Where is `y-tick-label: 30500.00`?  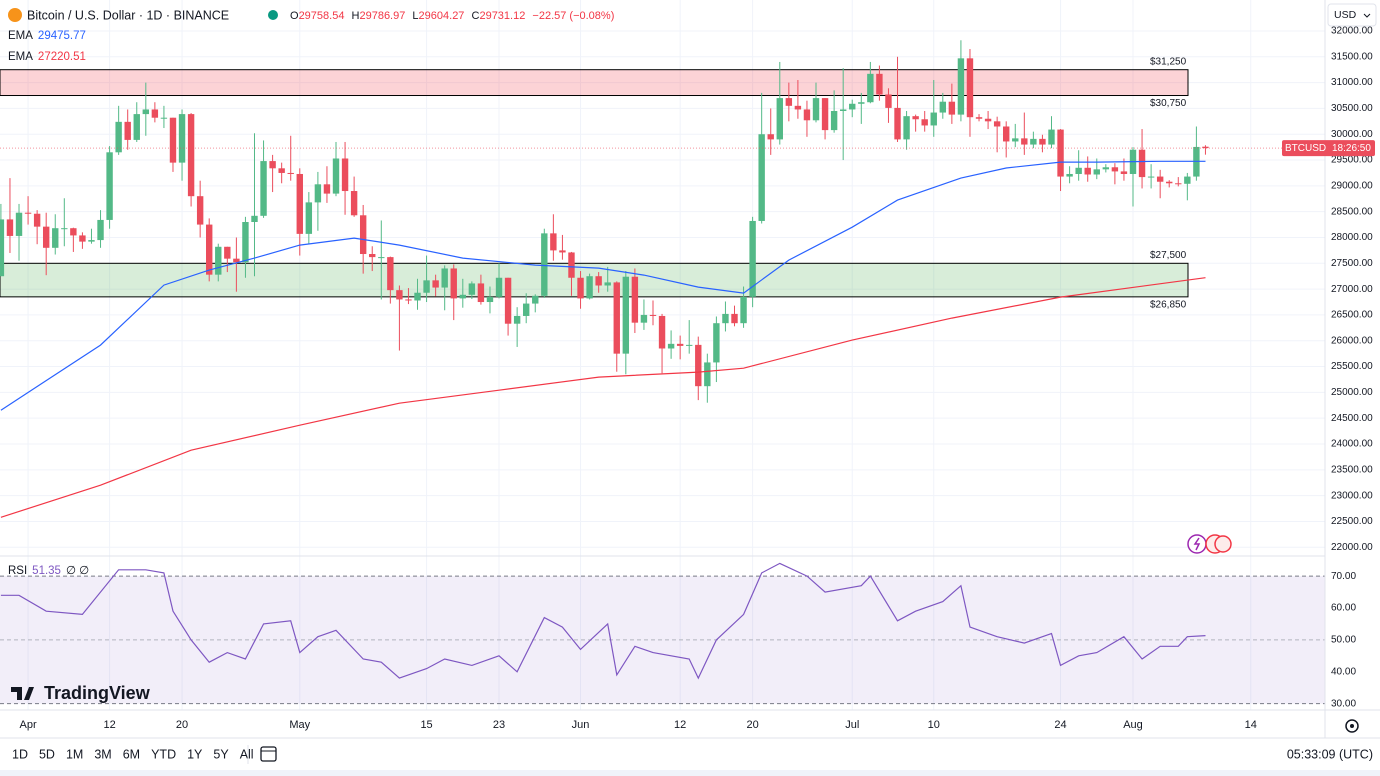
y-tick-label: 30500.00 is located at coordinates (1352, 108).